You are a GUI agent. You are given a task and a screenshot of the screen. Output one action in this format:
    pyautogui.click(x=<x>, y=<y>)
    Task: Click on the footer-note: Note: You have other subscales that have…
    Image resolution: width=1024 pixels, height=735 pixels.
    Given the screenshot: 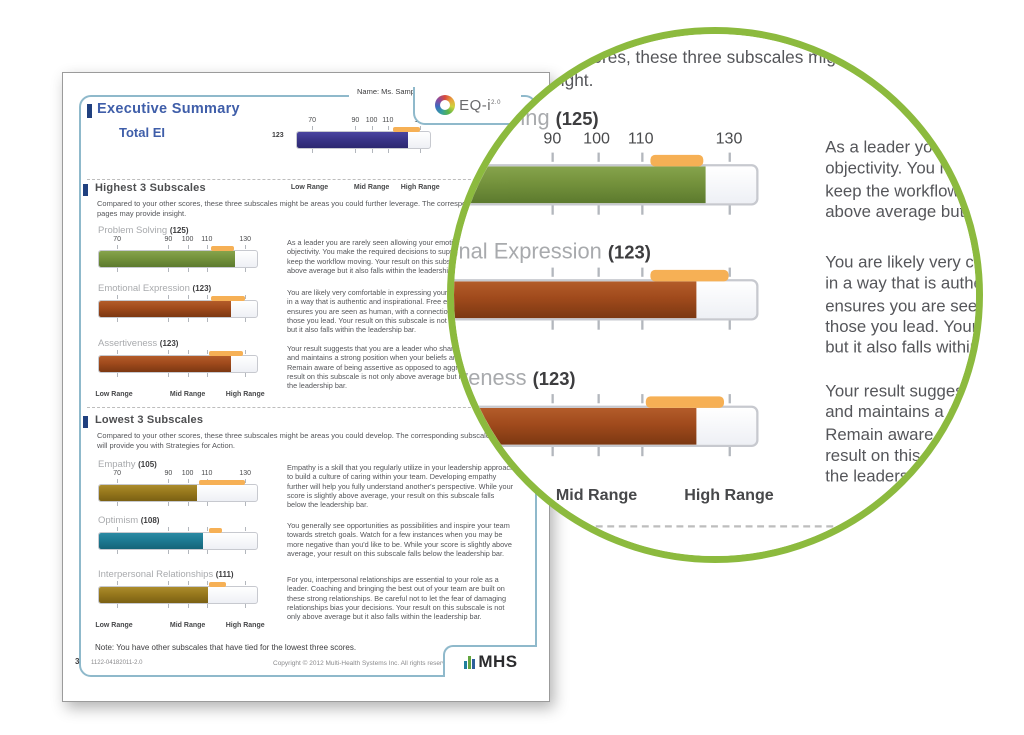 What is the action you would take?
    pyautogui.click(x=226, y=647)
    